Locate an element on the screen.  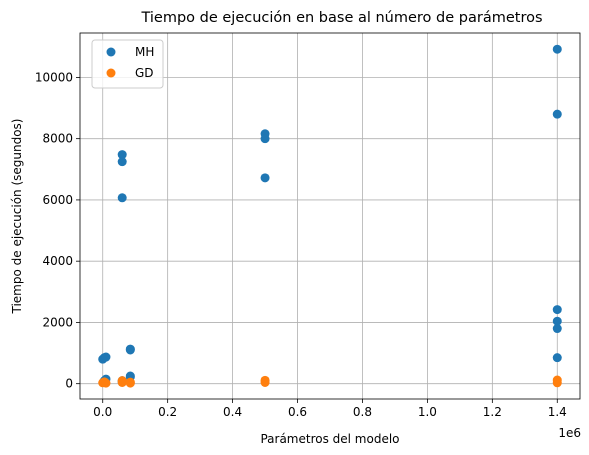
x-tick-label: 1.0 is located at coordinates (427, 412).